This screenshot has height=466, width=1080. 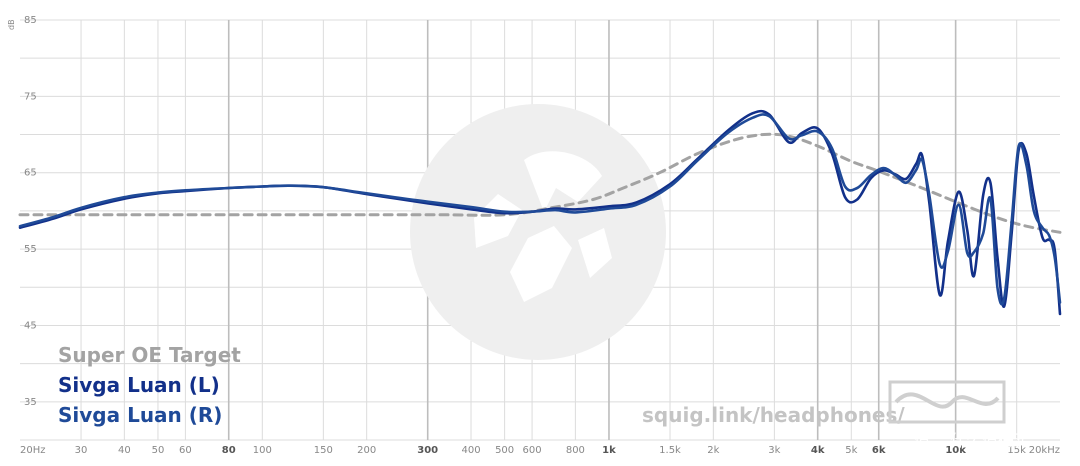 What do you see at coordinates (11, 24) in the screenshot?
I see `y-axis-label: dB` at bounding box center [11, 24].